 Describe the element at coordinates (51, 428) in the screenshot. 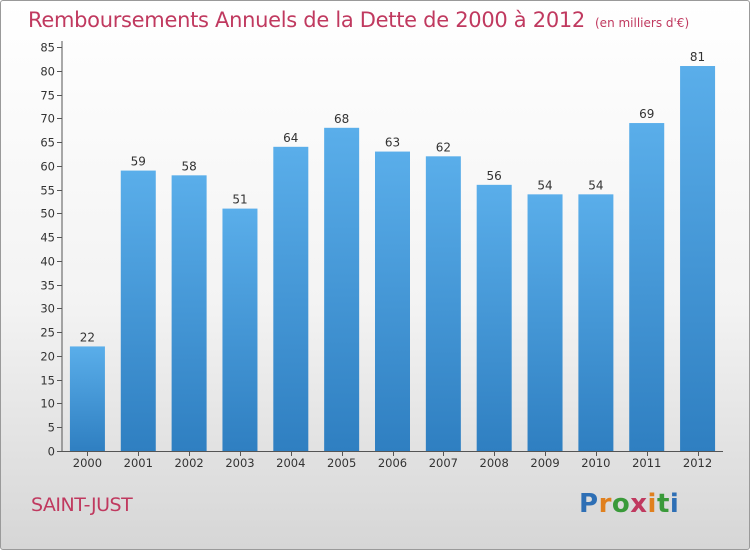

I see `y-tick-label: 5` at that location.